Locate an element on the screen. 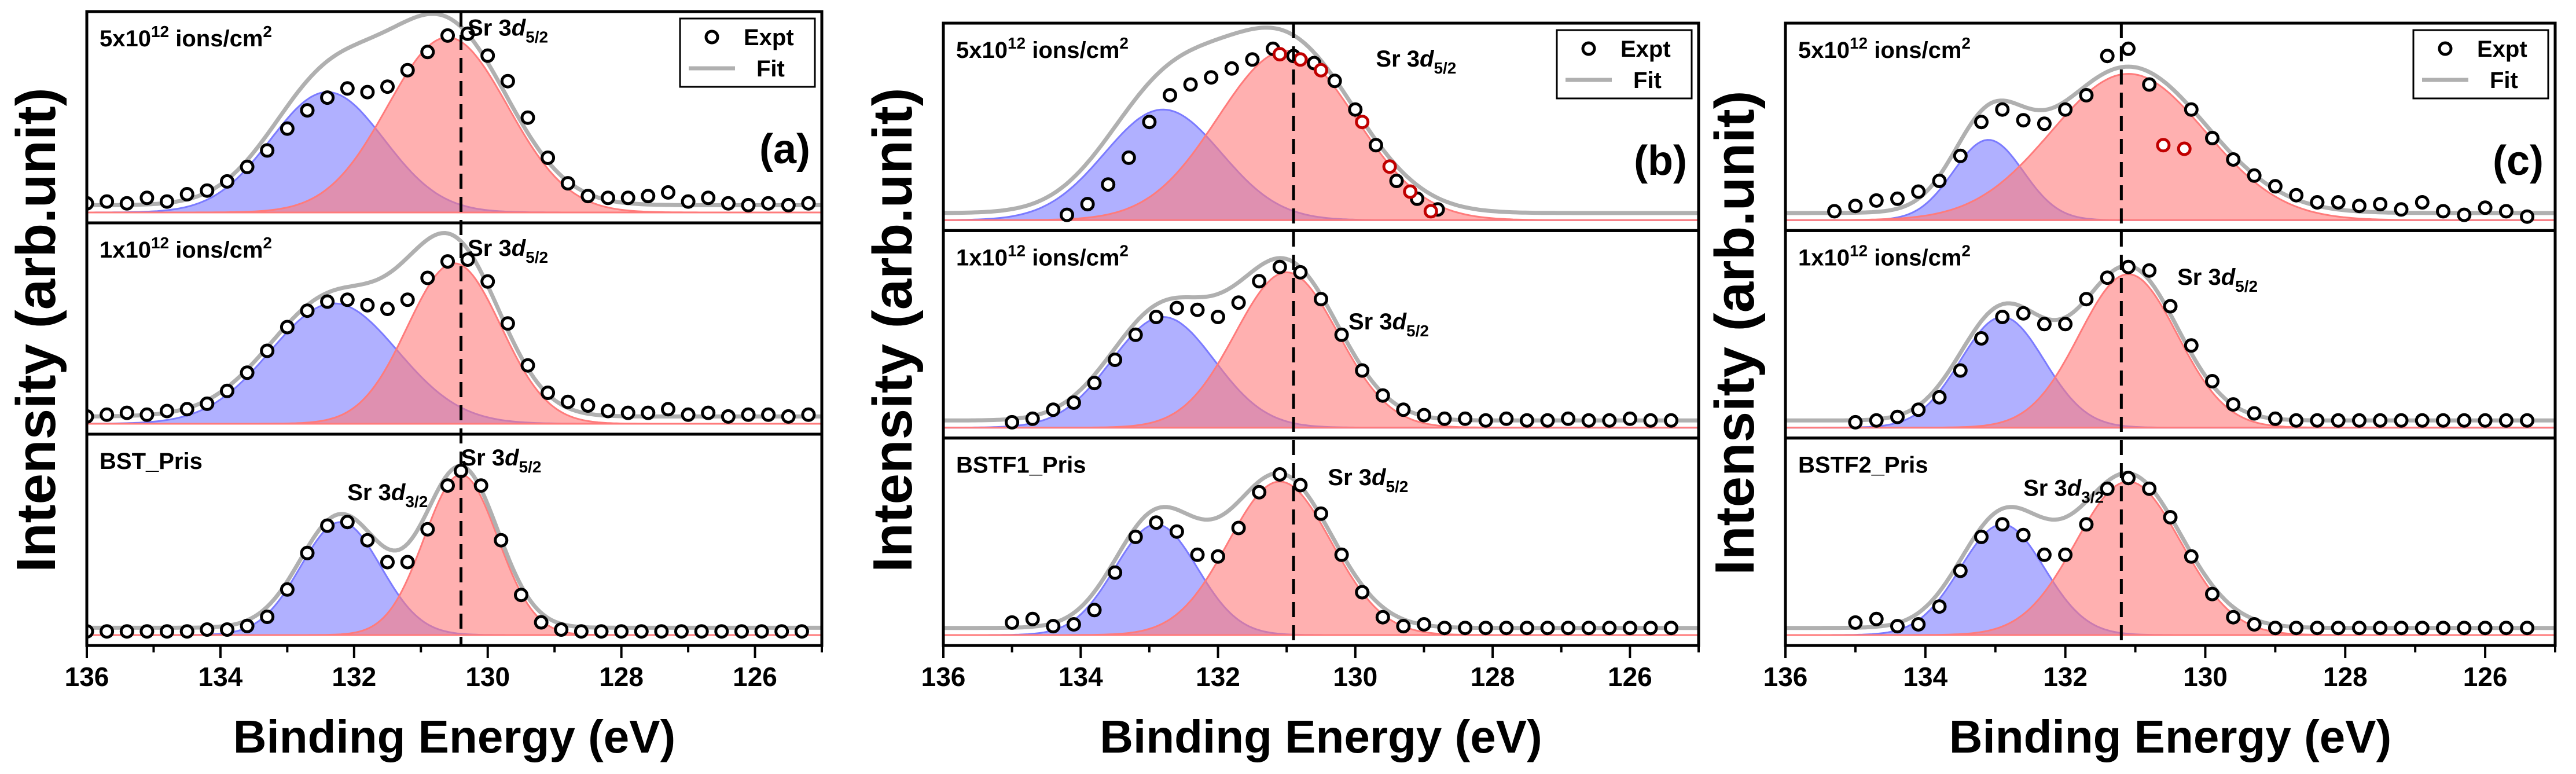  subpanel: BST_Pris Sr 3d3/2 Sr 3d5/2 is located at coordinates (455, 539).